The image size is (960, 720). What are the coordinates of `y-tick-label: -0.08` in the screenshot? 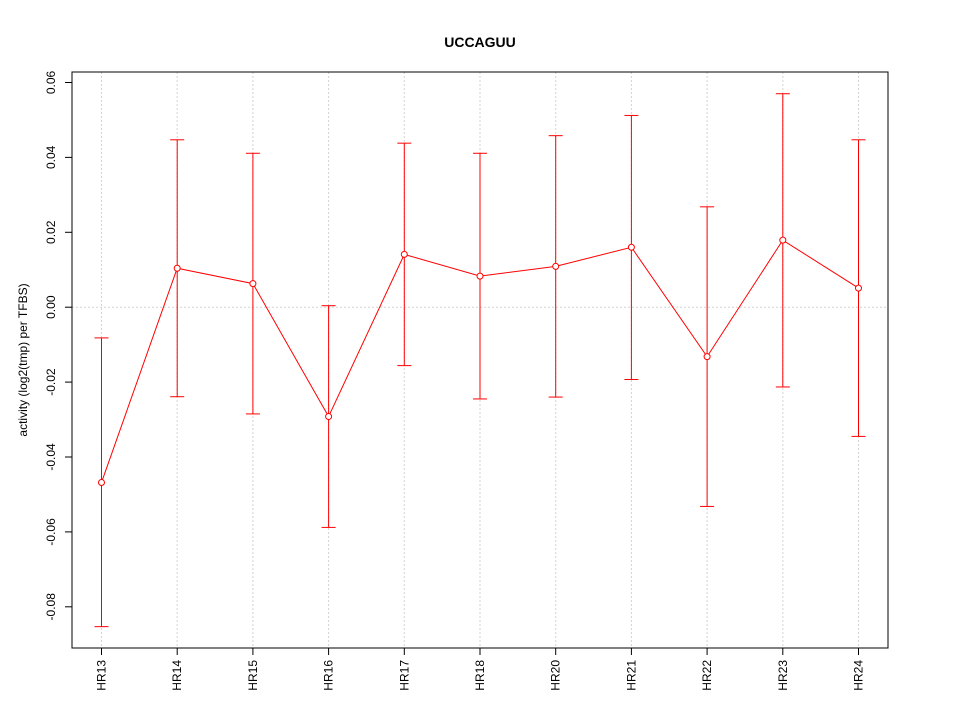 It's located at (51, 607).